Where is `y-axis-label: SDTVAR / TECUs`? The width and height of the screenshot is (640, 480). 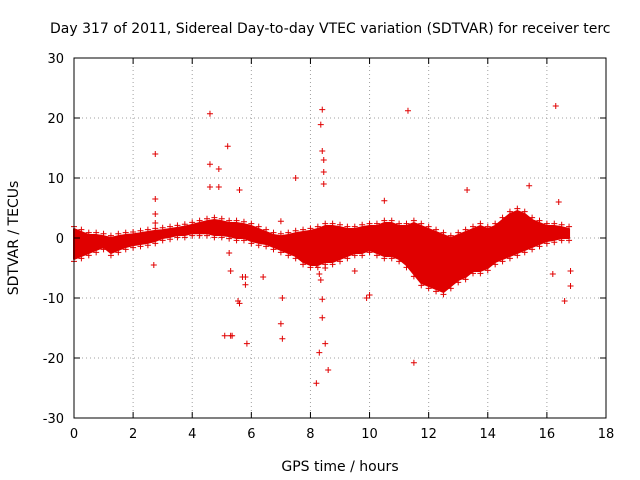
y-axis-label: SDTVAR / TECUs is located at coordinates (14, 238).